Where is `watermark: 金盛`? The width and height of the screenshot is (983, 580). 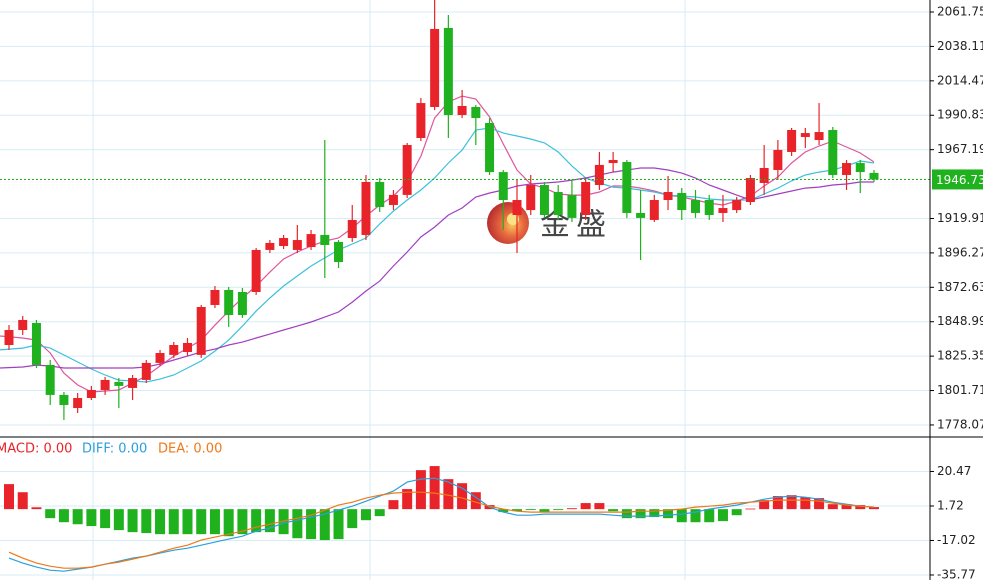
watermark: 金盛 is located at coordinates (546, 223).